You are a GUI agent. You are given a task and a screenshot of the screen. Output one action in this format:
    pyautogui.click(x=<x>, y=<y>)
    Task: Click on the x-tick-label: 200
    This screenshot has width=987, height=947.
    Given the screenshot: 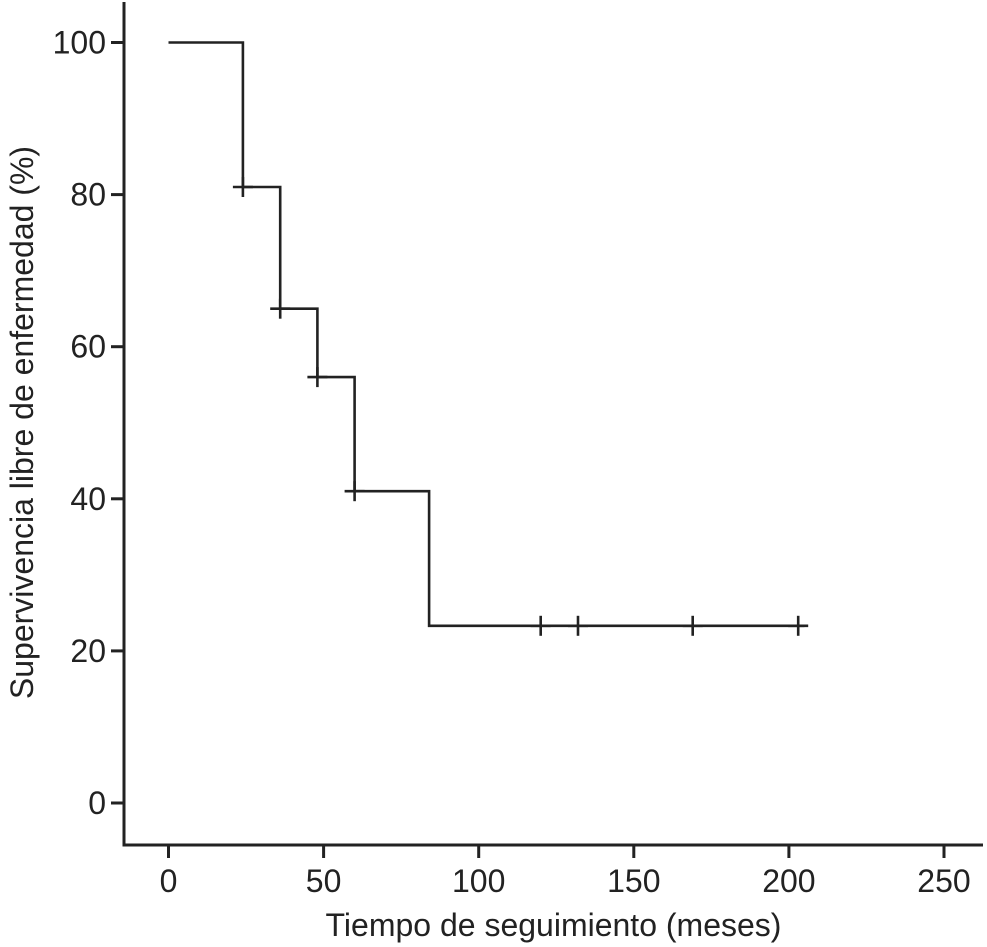 What is the action you would take?
    pyautogui.click(x=788, y=881)
    